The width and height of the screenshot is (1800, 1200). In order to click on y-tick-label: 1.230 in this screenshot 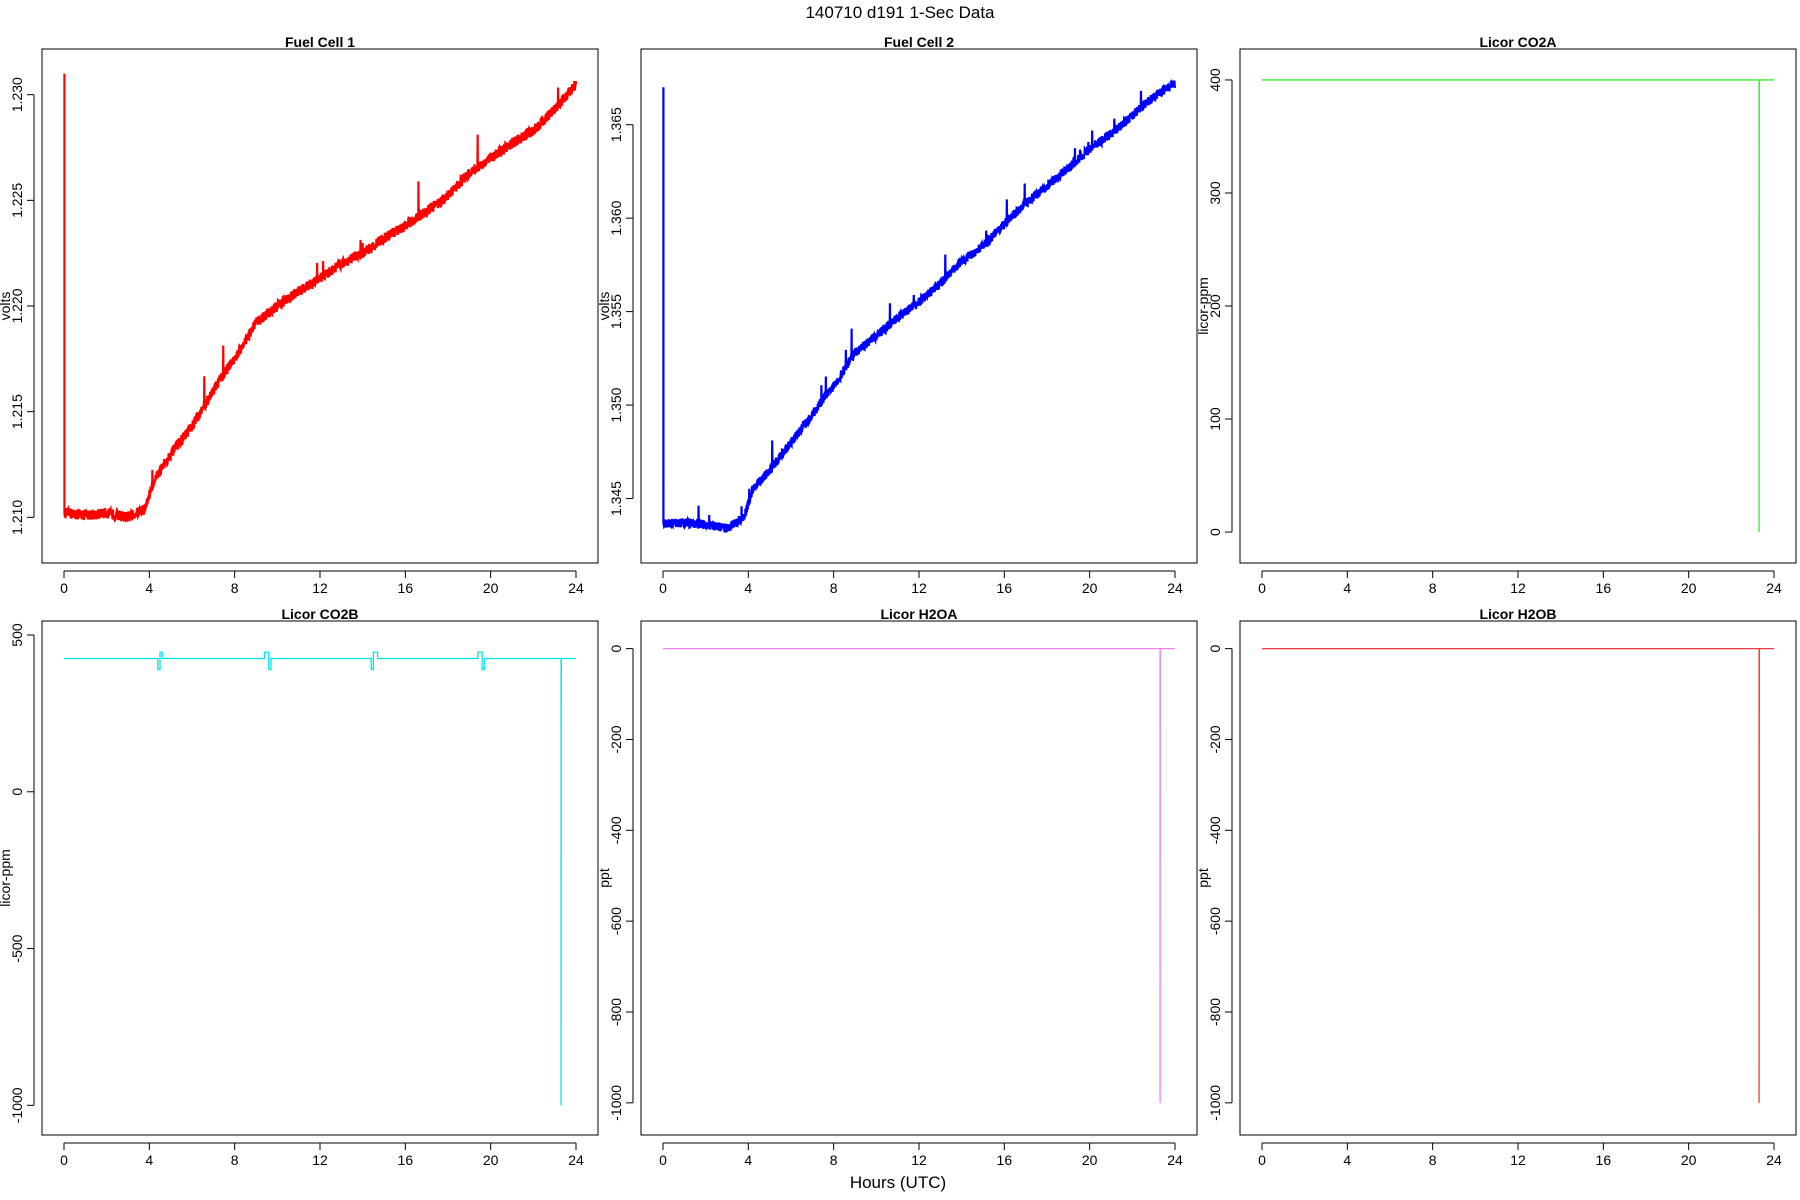, I will do `click(17, 94)`.